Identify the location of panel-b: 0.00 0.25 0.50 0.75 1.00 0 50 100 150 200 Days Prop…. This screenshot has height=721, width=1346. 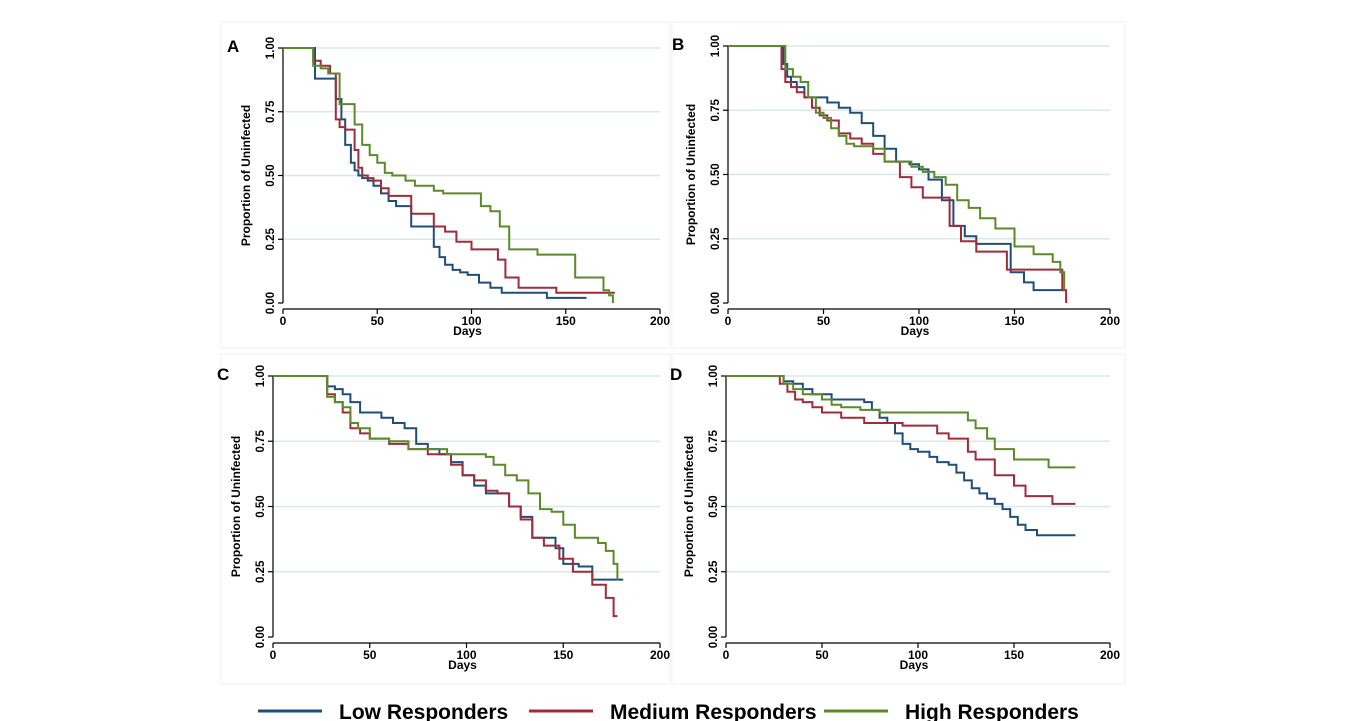
(896, 186).